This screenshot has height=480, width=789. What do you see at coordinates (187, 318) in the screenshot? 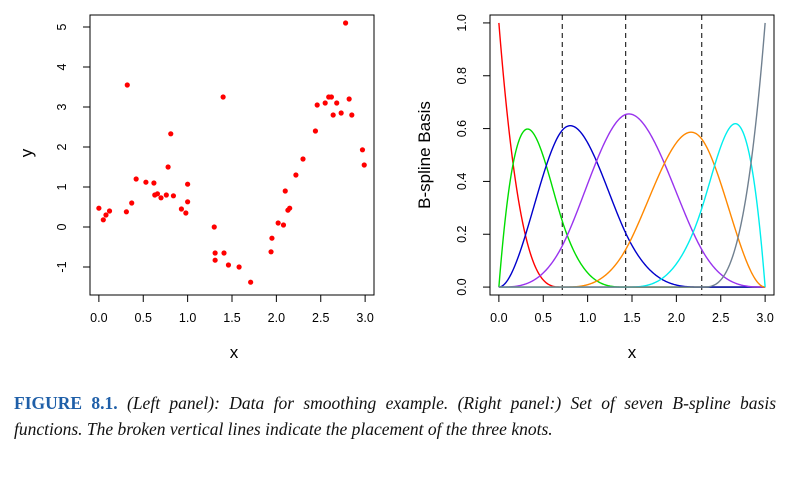
I see `left-x-tick-label: 1.0` at bounding box center [187, 318].